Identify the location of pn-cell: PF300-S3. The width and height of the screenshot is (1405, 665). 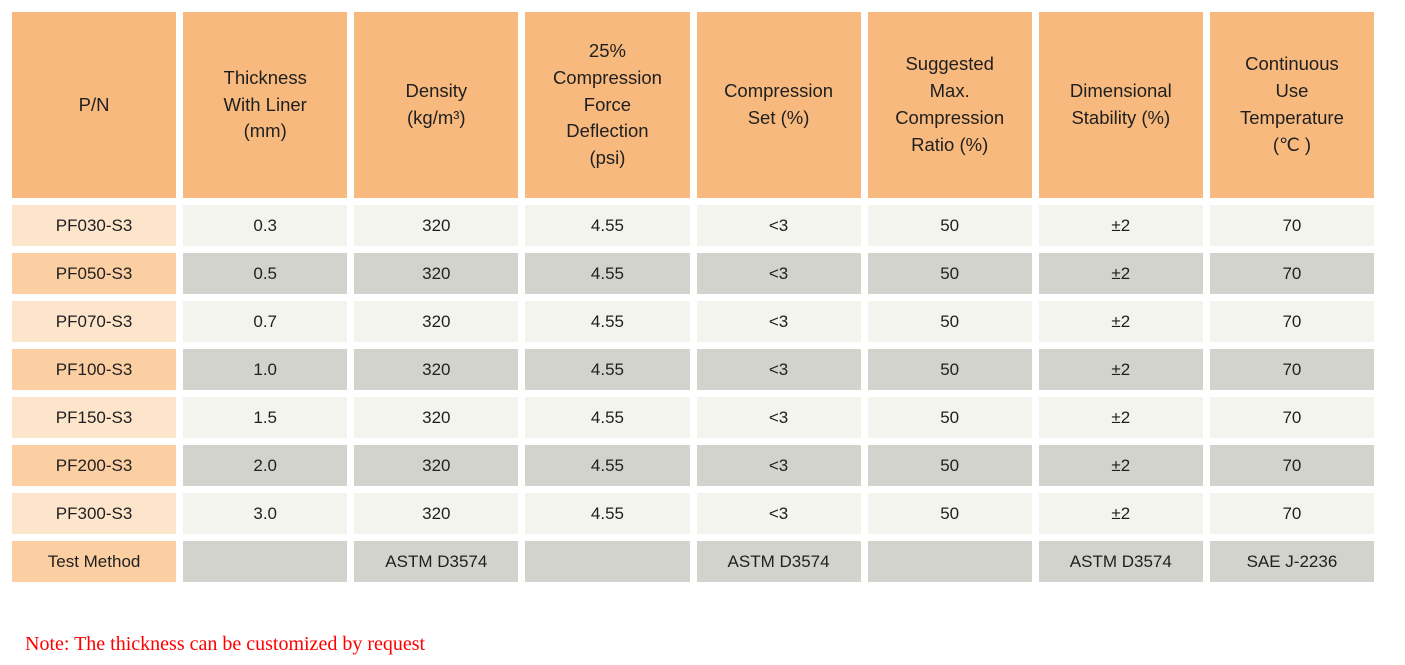
(94, 513).